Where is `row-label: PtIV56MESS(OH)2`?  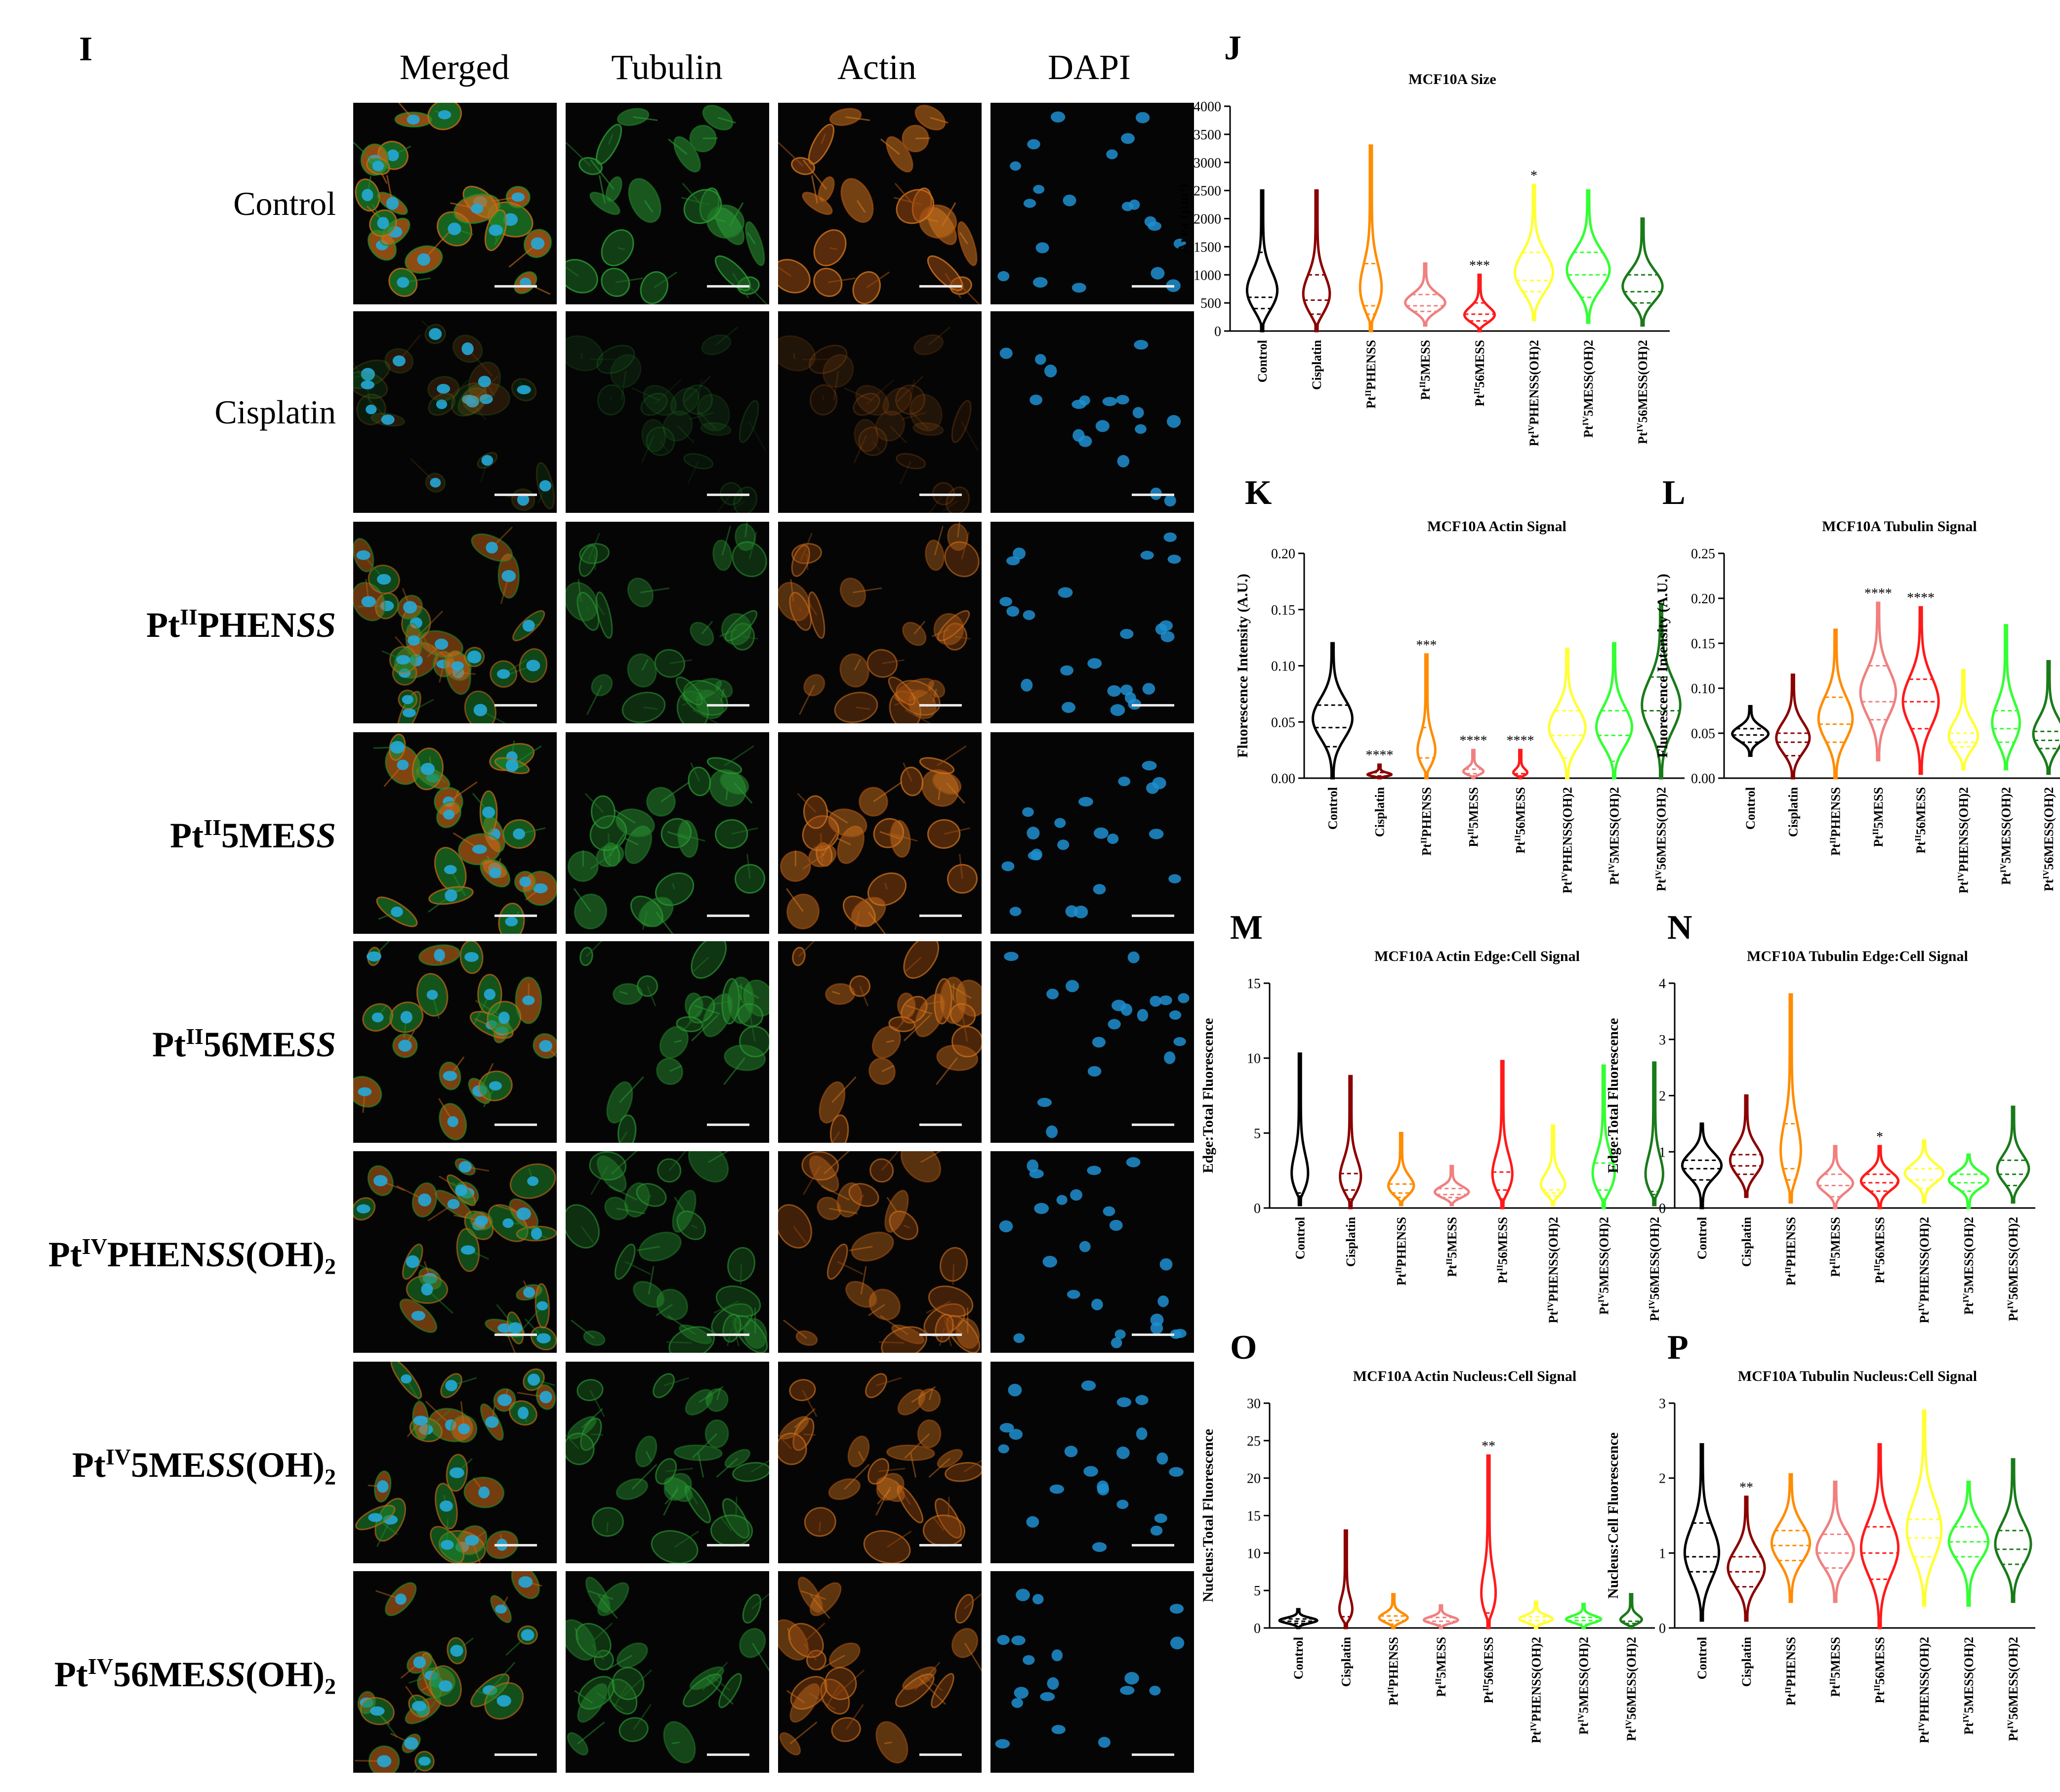 row-label: PtIV56MESS(OH)2 is located at coordinates (173, 1676).